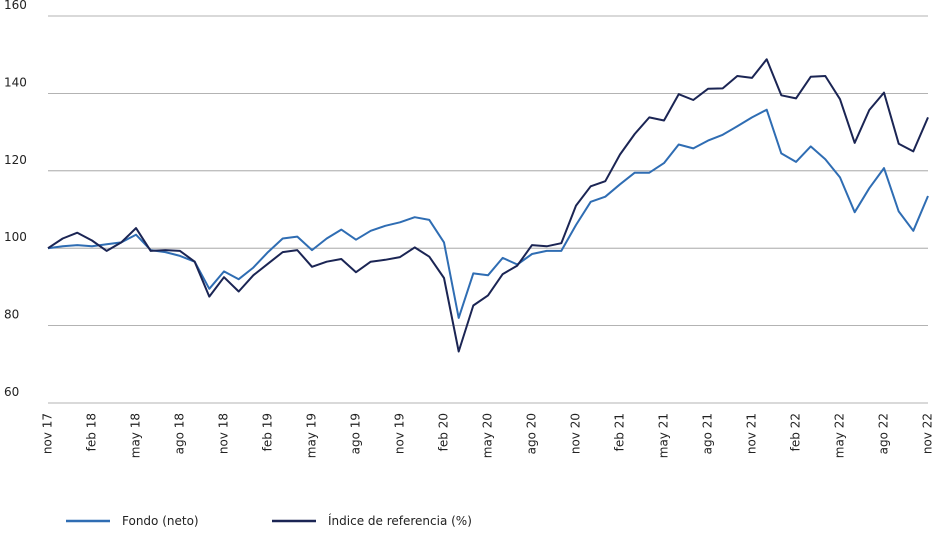 The width and height of the screenshot is (933, 534). Describe the element at coordinates (224, 433) in the screenshot. I see `x-tick-label: nov 18` at that location.